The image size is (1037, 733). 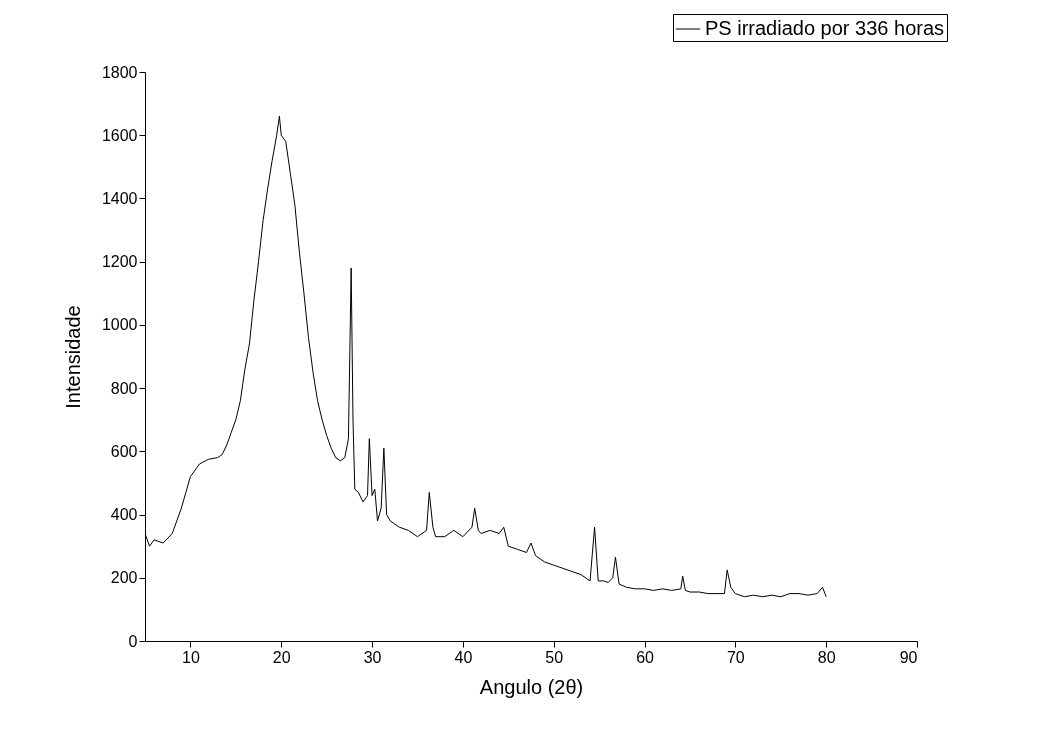 I want to click on legend-label: PS irradiado por 336 horas, so click(x=825, y=28).